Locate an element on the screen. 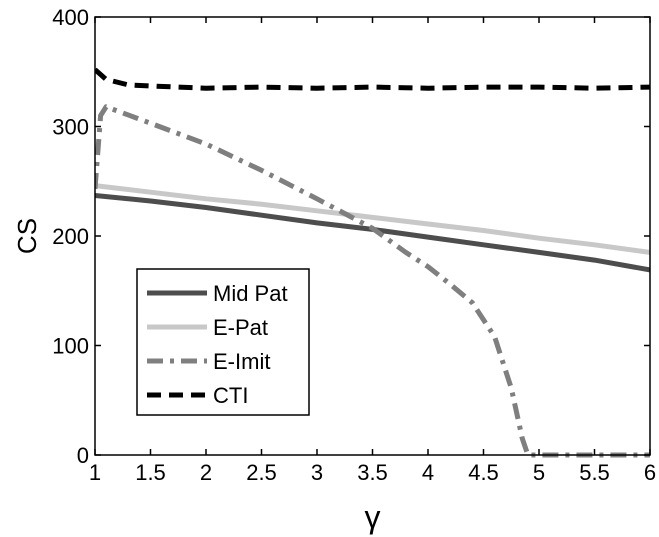 The image size is (659, 537). y-tick-label: 400 is located at coordinates (70, 17).